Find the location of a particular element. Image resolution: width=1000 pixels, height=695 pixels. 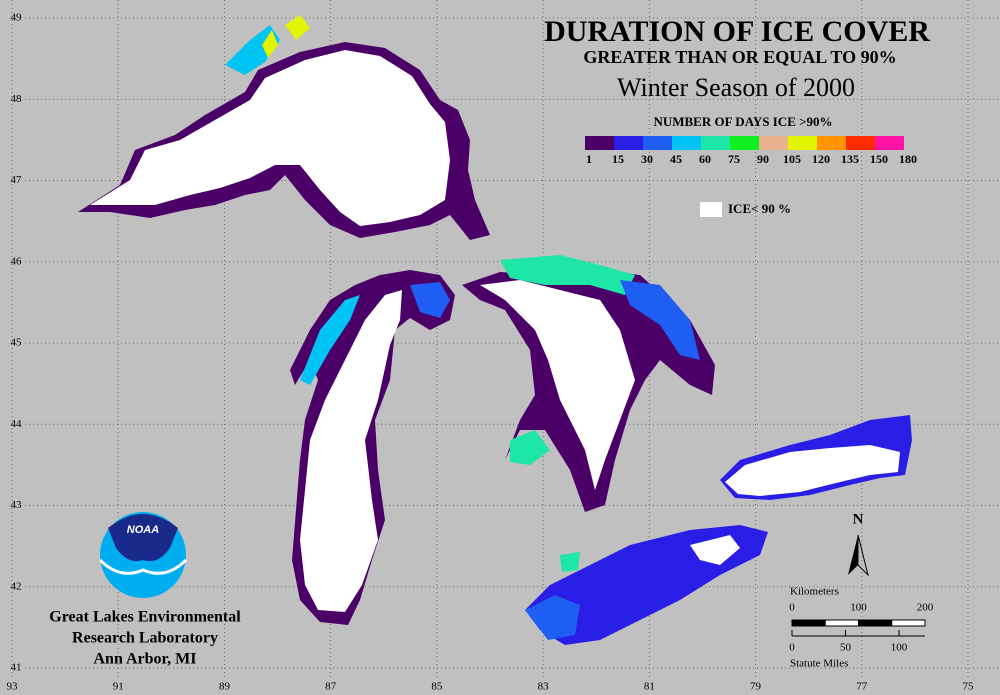

legend-break: 105 is located at coordinates (792, 159).